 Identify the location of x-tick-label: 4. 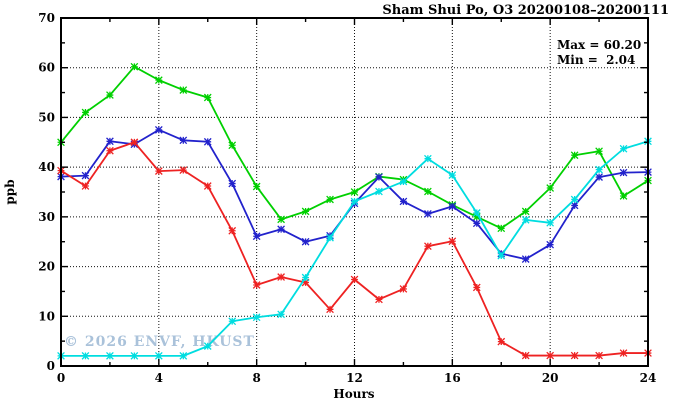
(159, 378).